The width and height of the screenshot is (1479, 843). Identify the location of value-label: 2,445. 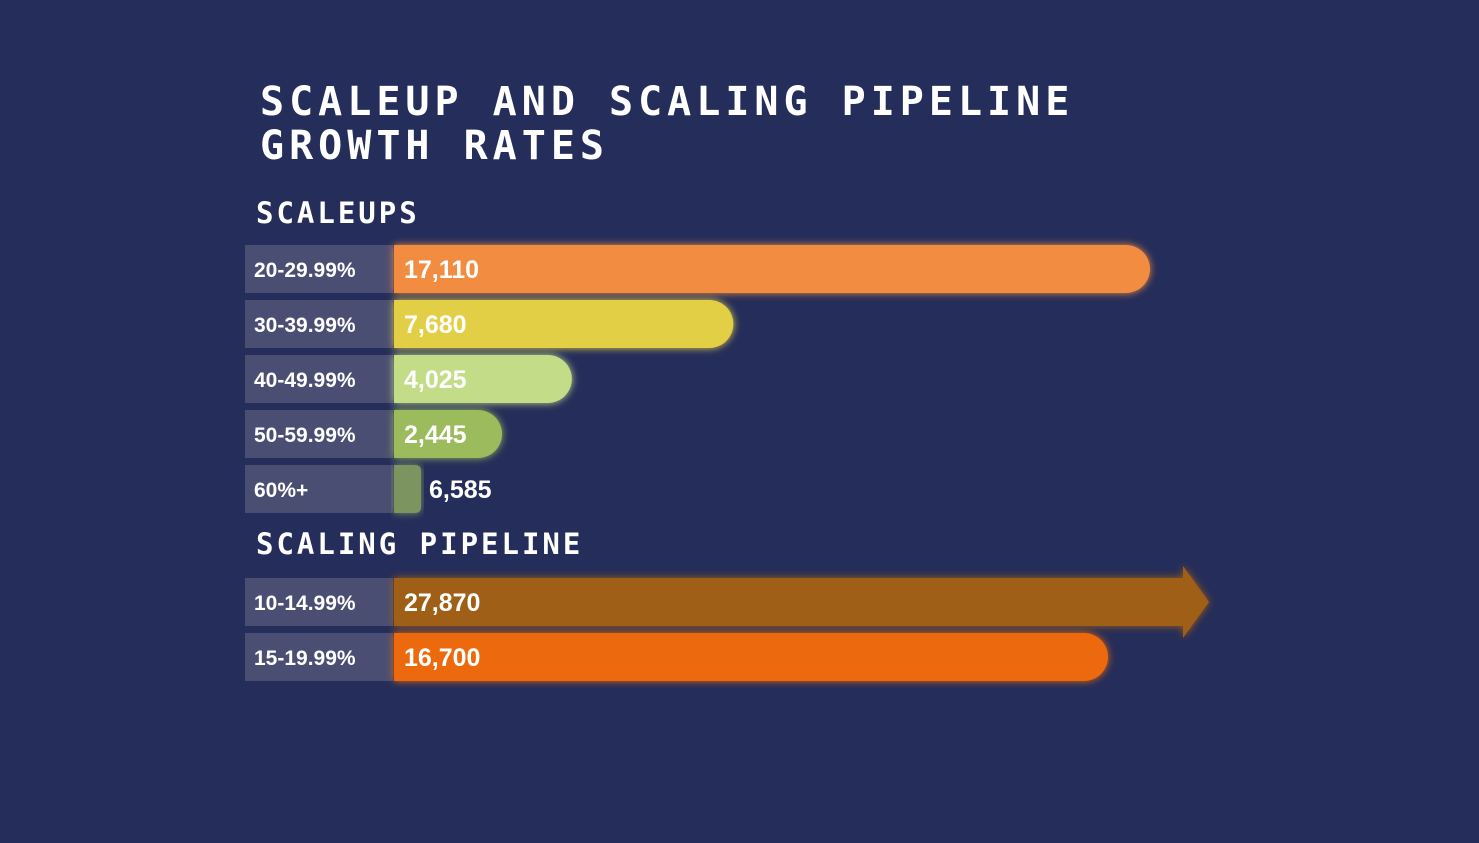
(435, 435).